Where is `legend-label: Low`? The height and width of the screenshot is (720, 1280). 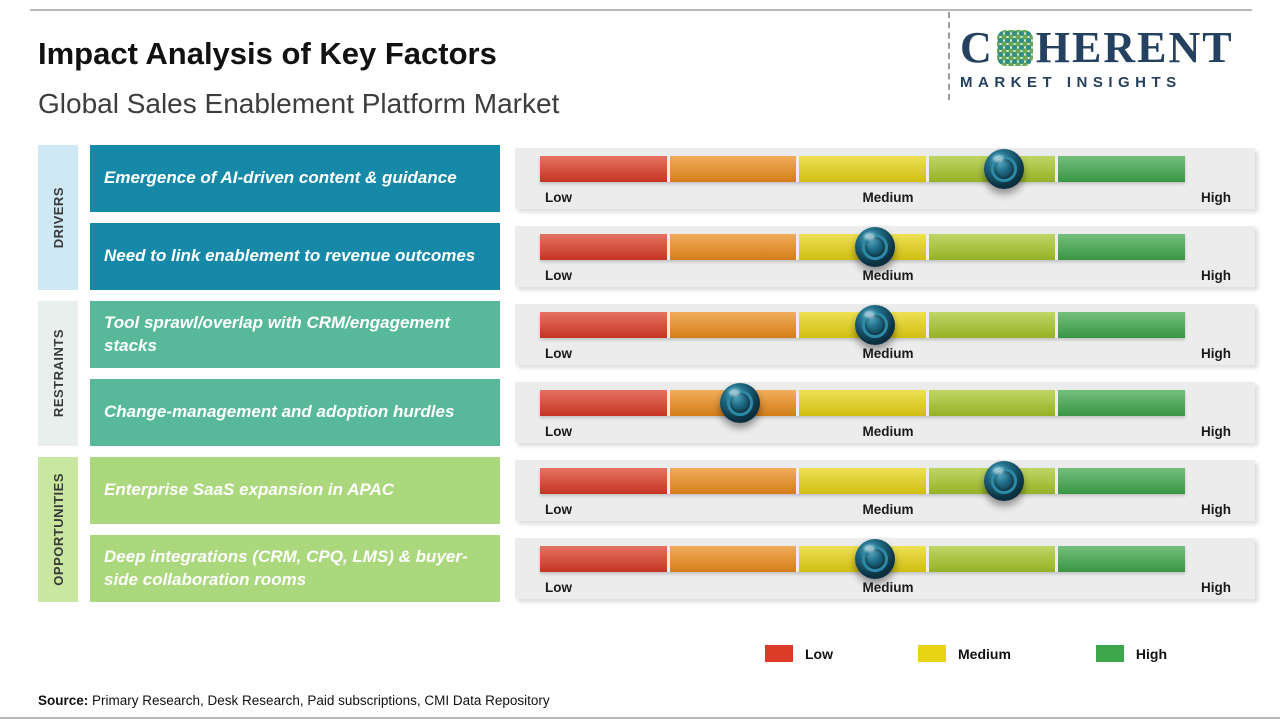
legend-label: Low is located at coordinates (819, 653).